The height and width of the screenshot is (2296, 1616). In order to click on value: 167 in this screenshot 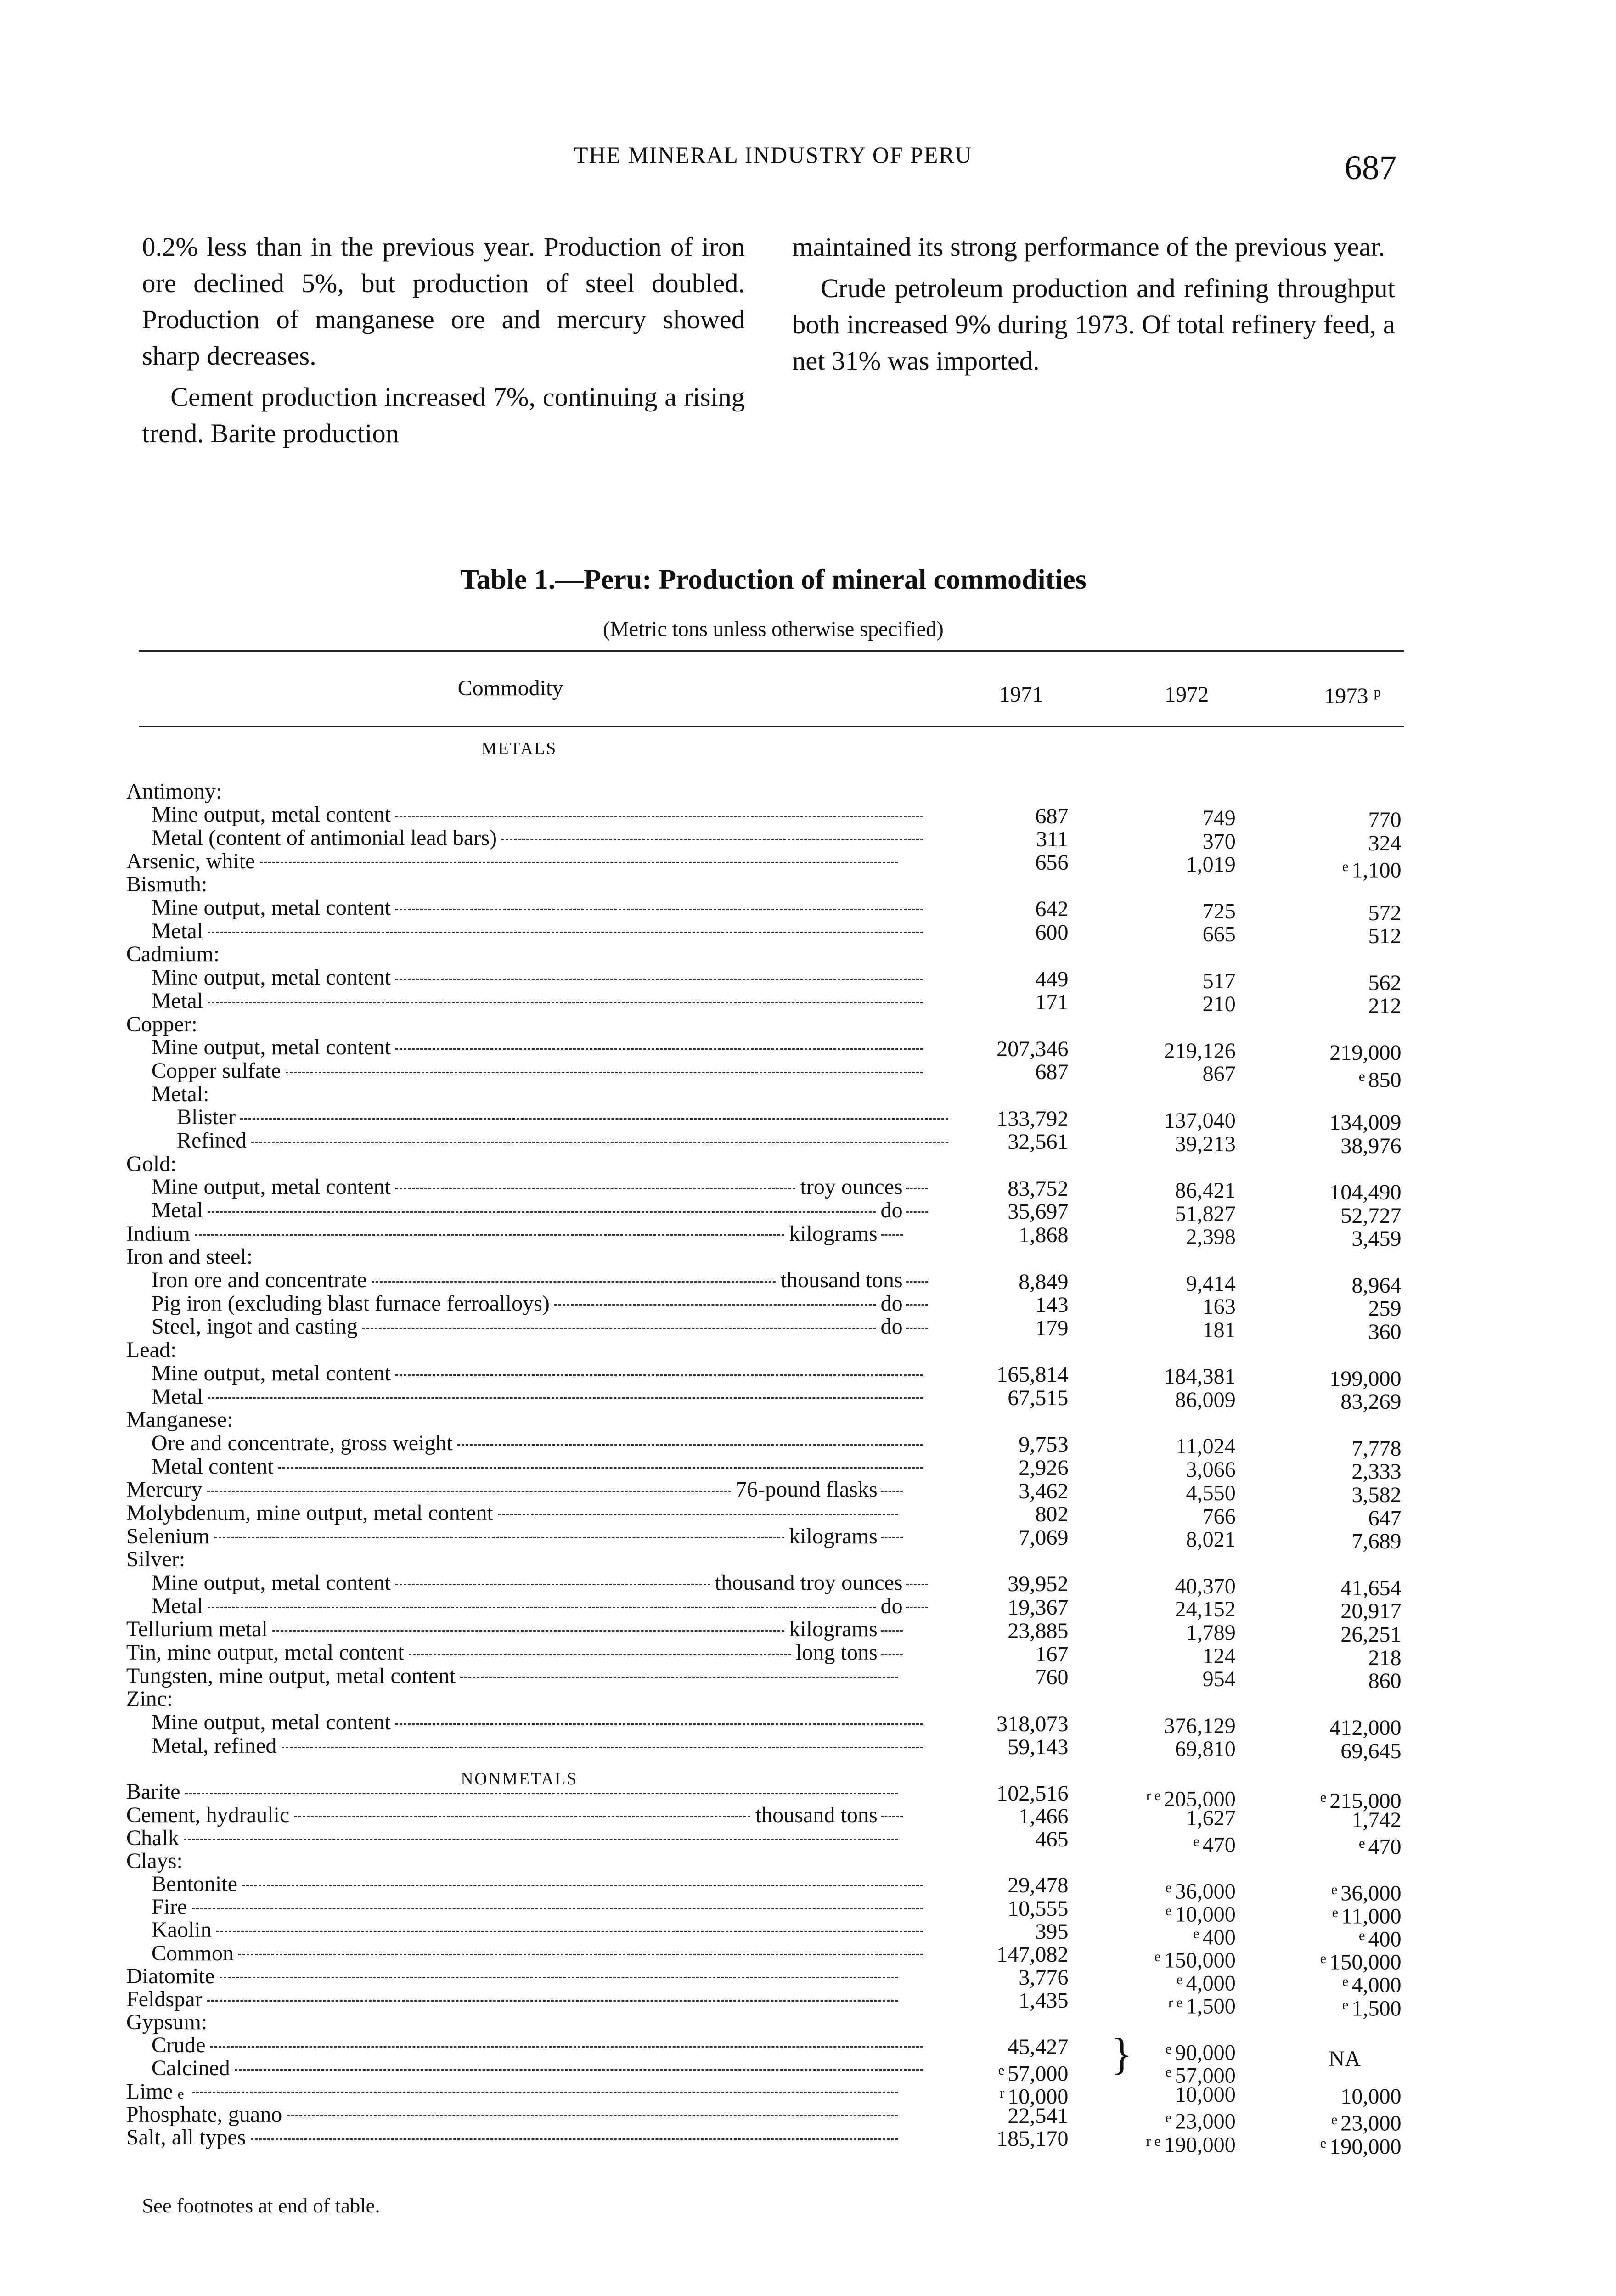, I will do `click(1052, 1654)`.